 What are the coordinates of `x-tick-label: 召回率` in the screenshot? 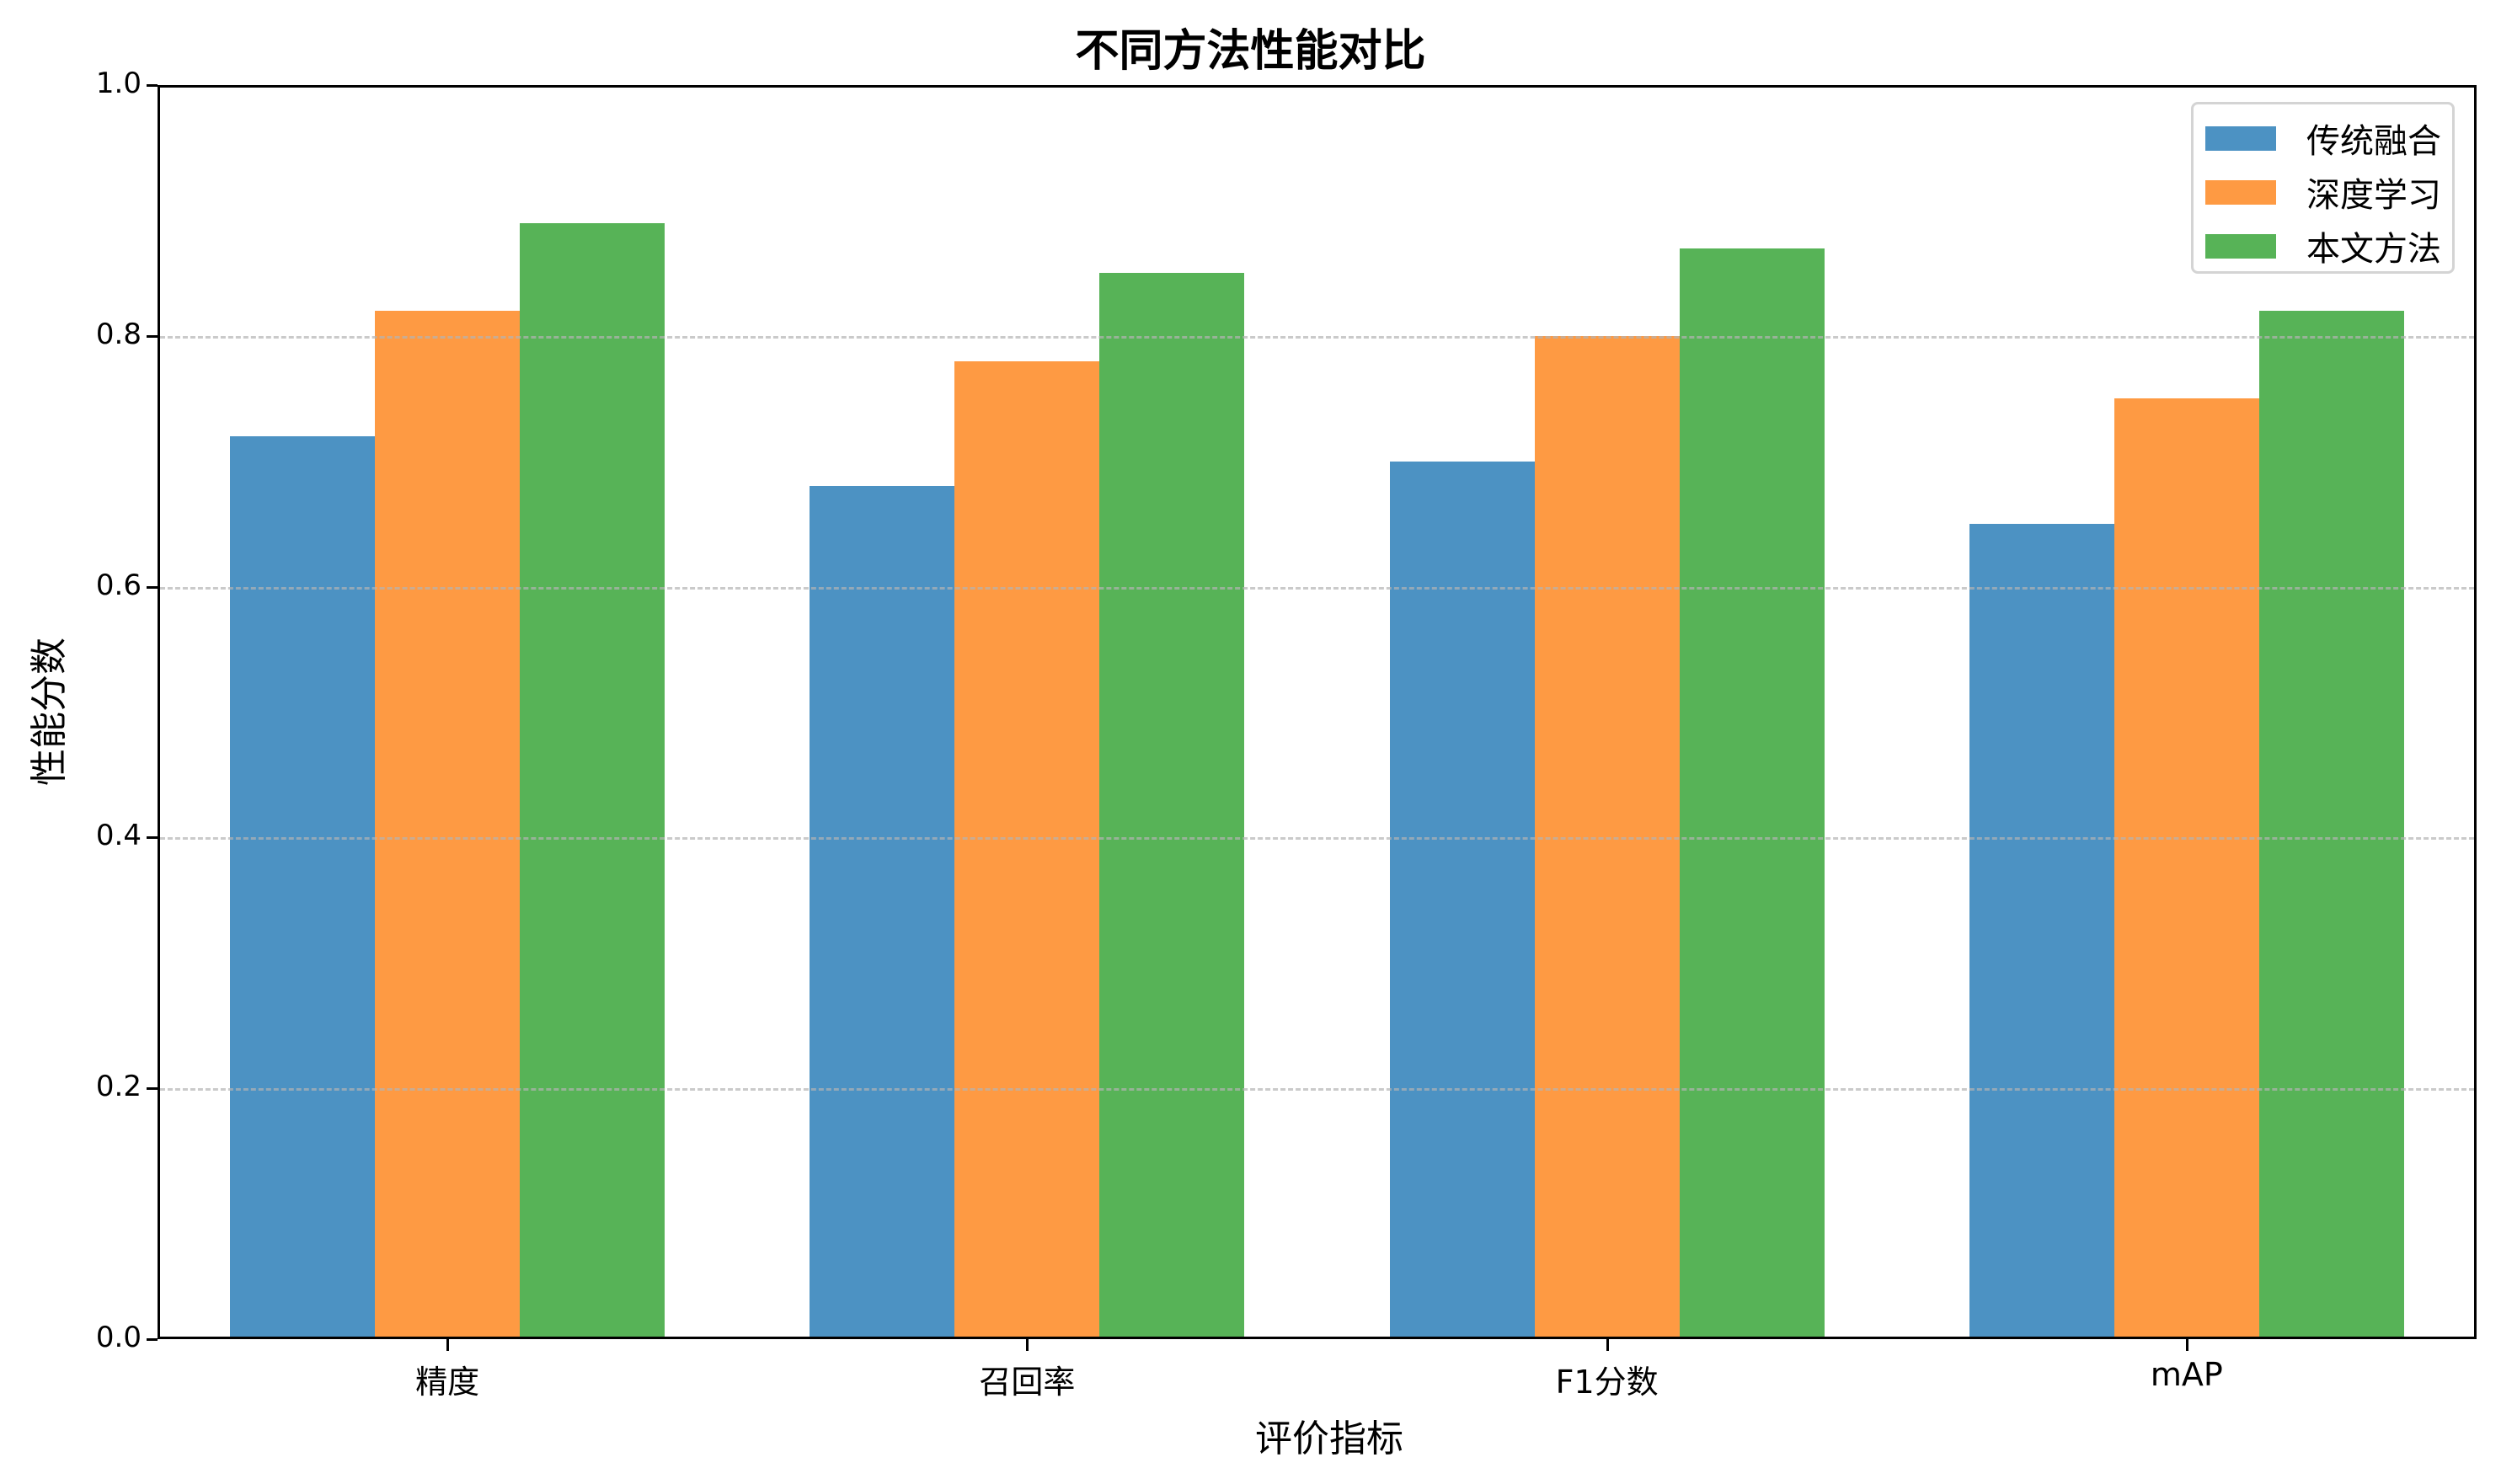 It's located at (1027, 1383).